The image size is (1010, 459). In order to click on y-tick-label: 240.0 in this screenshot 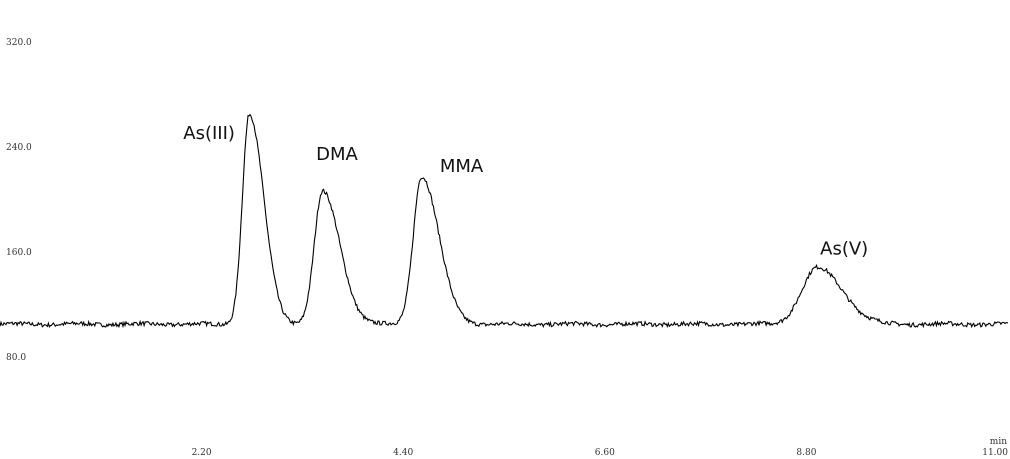, I will do `click(19, 148)`.